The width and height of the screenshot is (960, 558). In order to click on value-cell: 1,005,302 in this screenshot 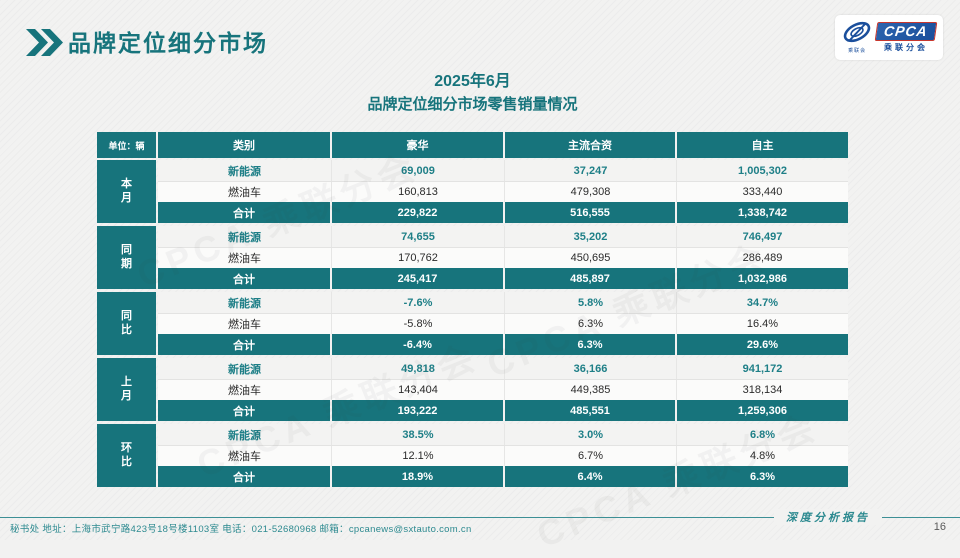, I will do `click(762, 170)`.